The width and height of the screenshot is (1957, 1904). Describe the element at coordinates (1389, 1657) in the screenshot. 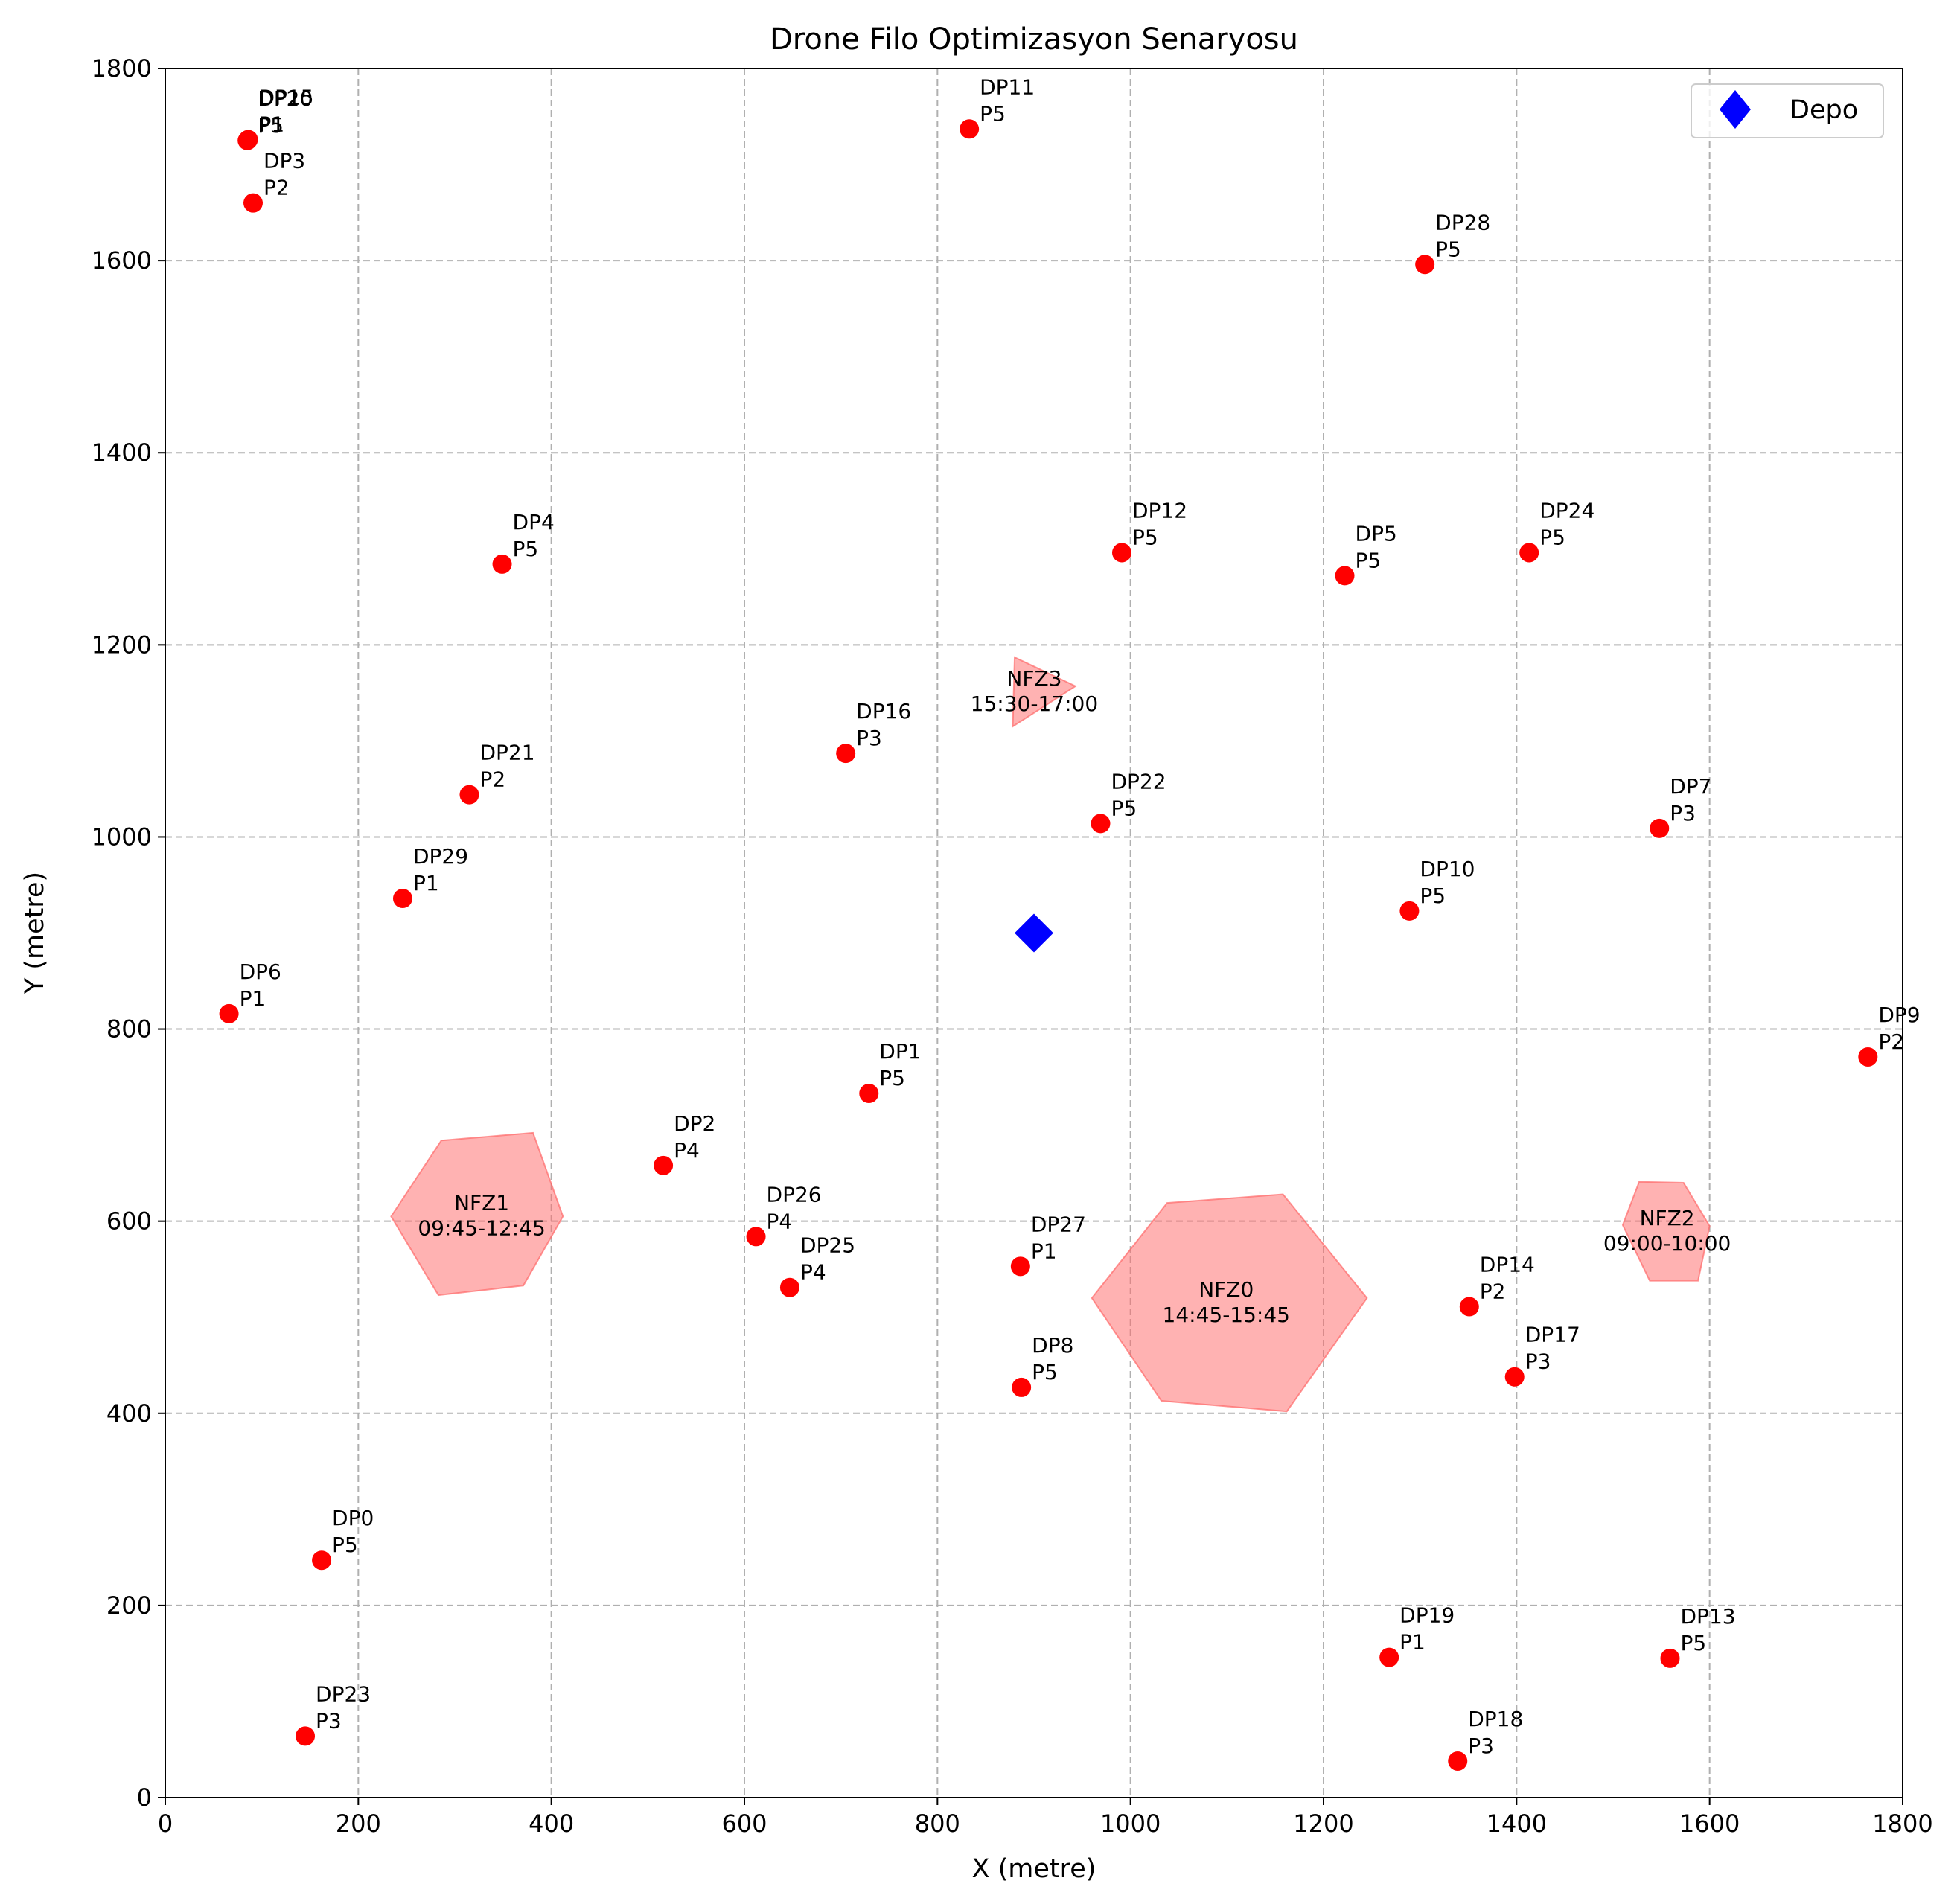

I see `delivery-point-dp19` at that location.